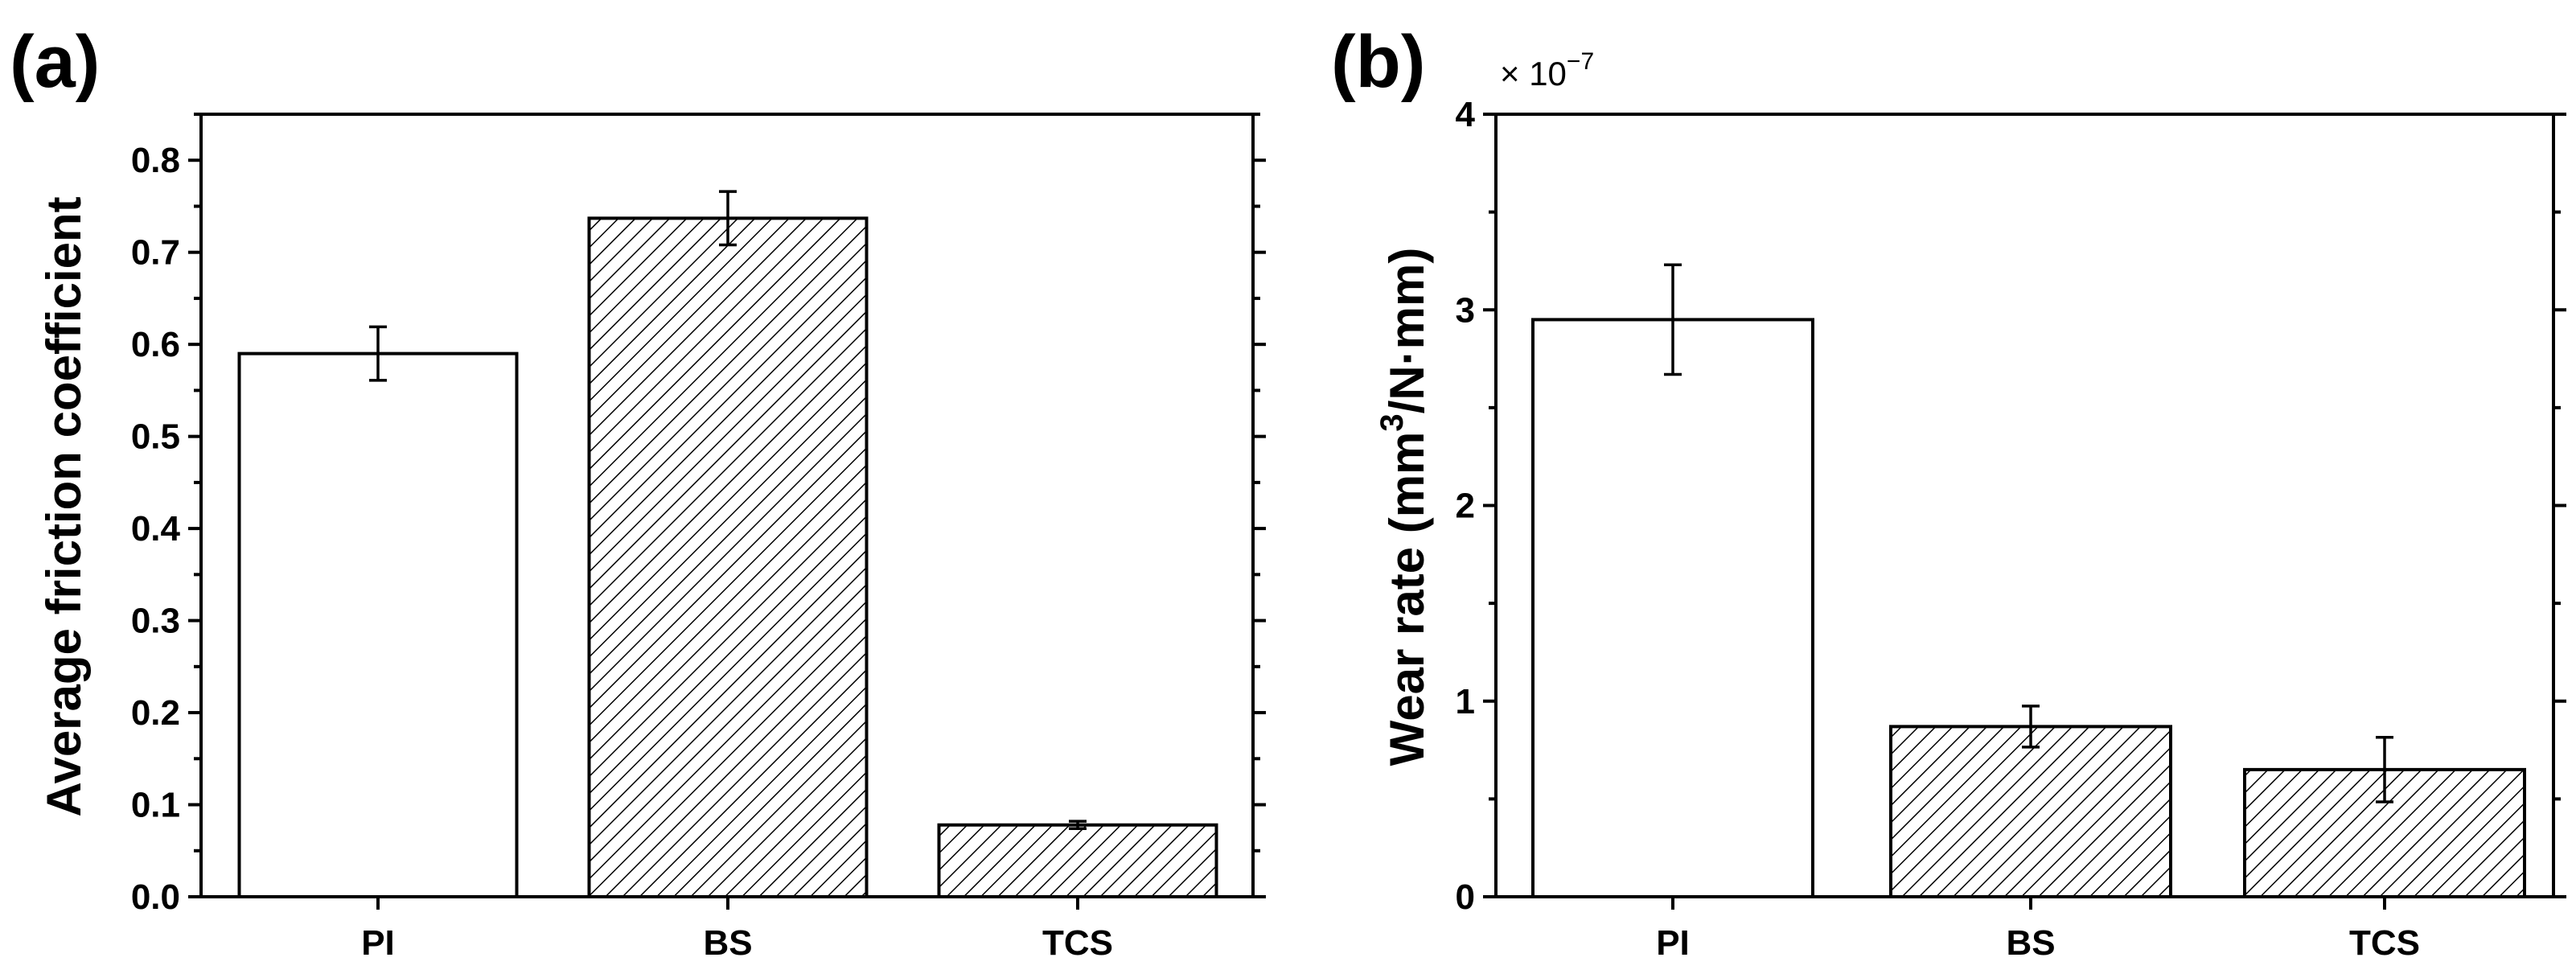 The image size is (2576, 978). I want to click on multiplier-base: × 10, so click(1533, 73).